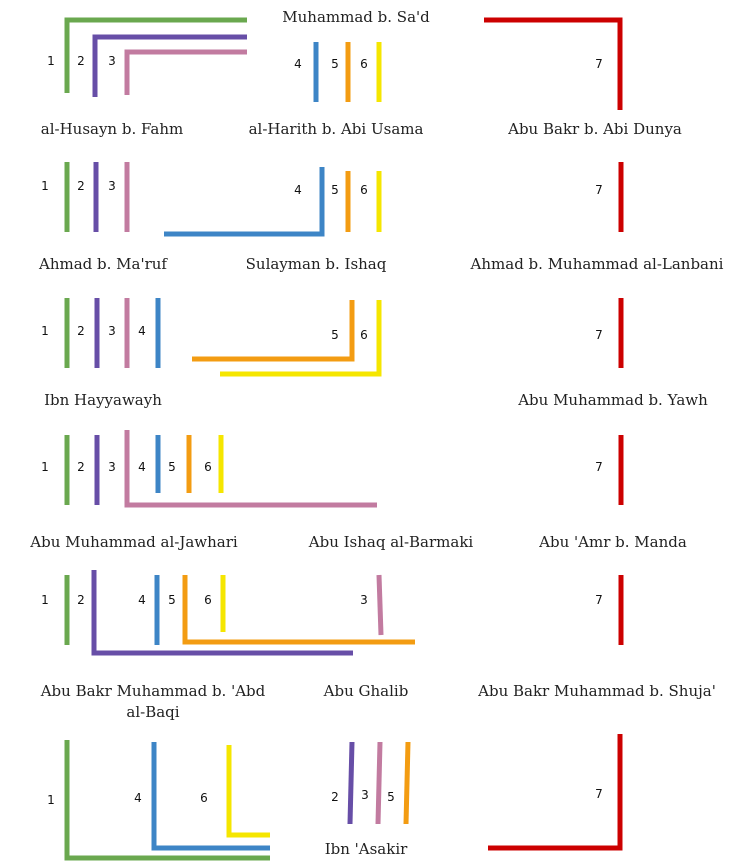 This screenshot has width=733, height=867. I want to click on narrator-al-harith-b-abi-usama: al-Harith b. Abi Usama, so click(336, 129).